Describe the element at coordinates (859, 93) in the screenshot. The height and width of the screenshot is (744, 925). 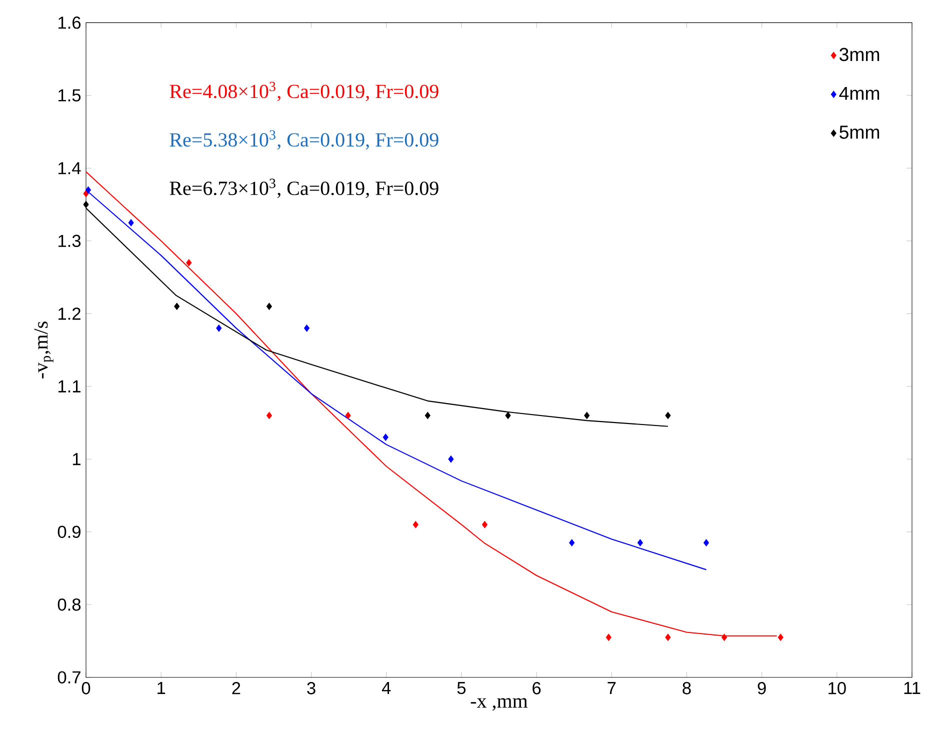
I see `legend-label: 4mm` at that location.